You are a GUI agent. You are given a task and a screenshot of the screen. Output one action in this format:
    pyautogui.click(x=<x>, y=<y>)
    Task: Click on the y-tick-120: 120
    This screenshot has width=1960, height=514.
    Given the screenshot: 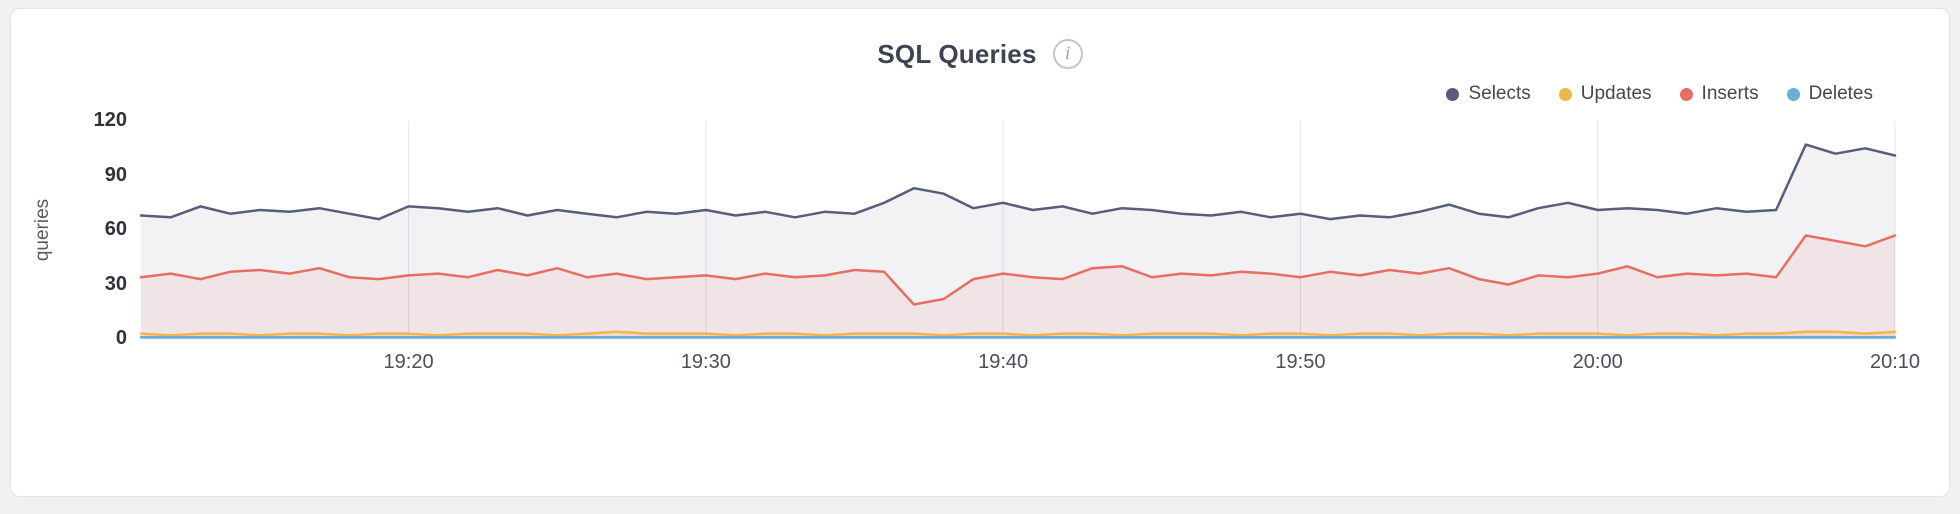 What is the action you would take?
    pyautogui.click(x=110, y=120)
    